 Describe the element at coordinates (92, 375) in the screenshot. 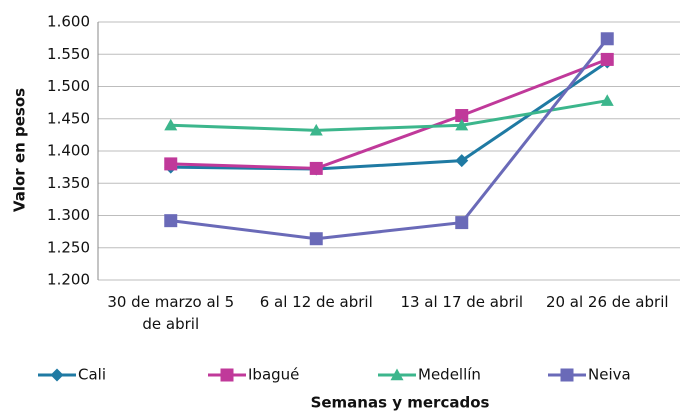

I see `legend-label: Cali` at that location.